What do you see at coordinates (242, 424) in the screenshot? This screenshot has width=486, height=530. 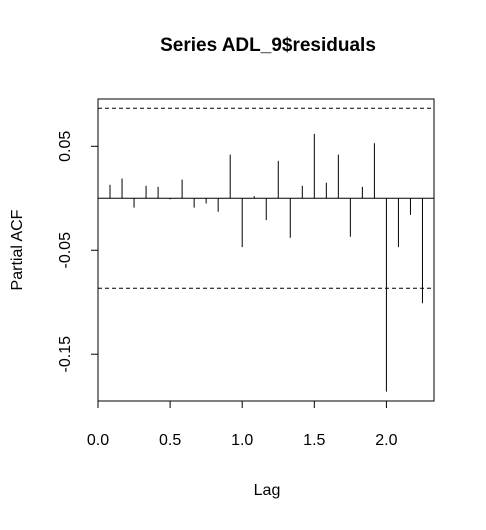 I see `x-axis: 0.0 0.5 1.0 1.5 2.0` at bounding box center [242, 424].